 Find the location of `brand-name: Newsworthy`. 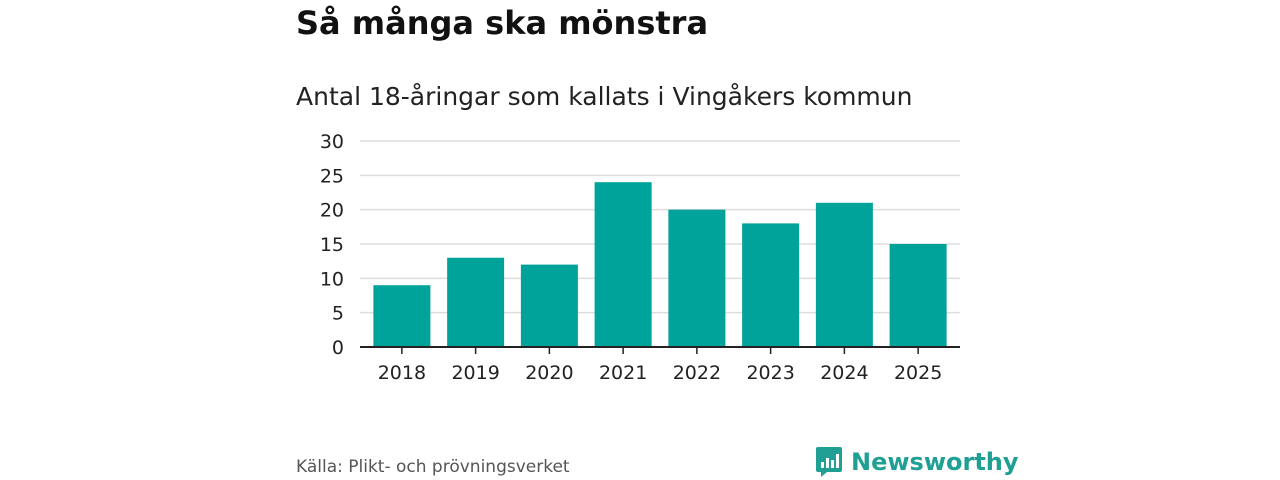

brand-name: Newsworthy is located at coordinates (935, 462).